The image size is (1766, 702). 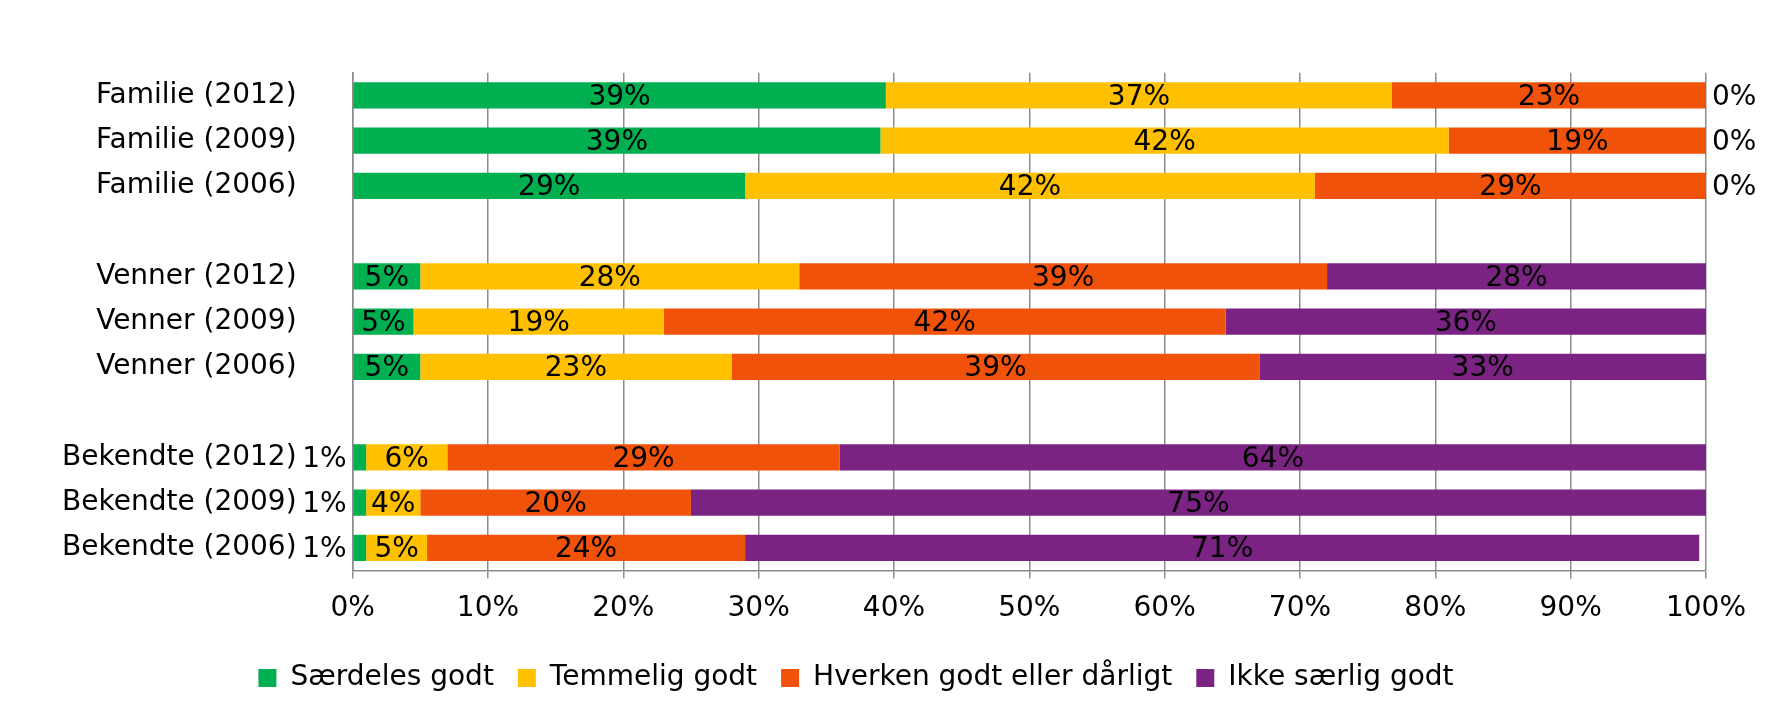 What do you see at coordinates (393, 502) in the screenshot?
I see `data-label: 4%` at bounding box center [393, 502].